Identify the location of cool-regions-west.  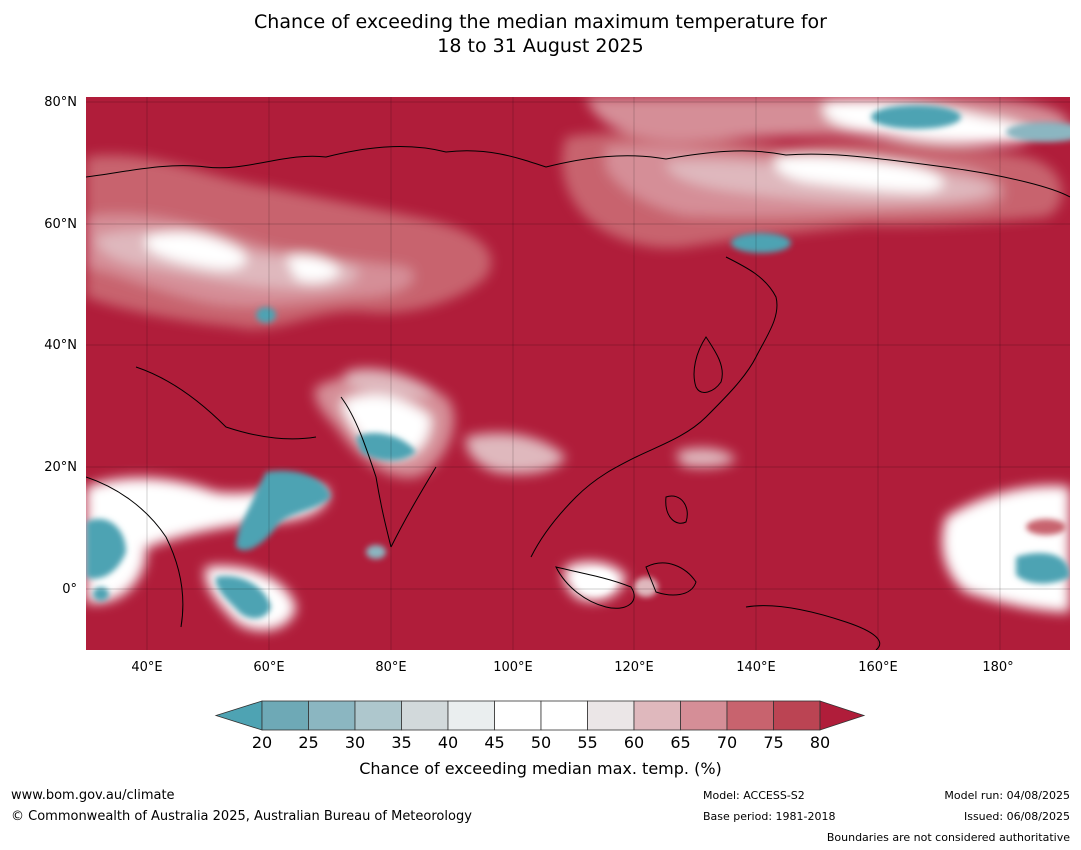
(208, 544).